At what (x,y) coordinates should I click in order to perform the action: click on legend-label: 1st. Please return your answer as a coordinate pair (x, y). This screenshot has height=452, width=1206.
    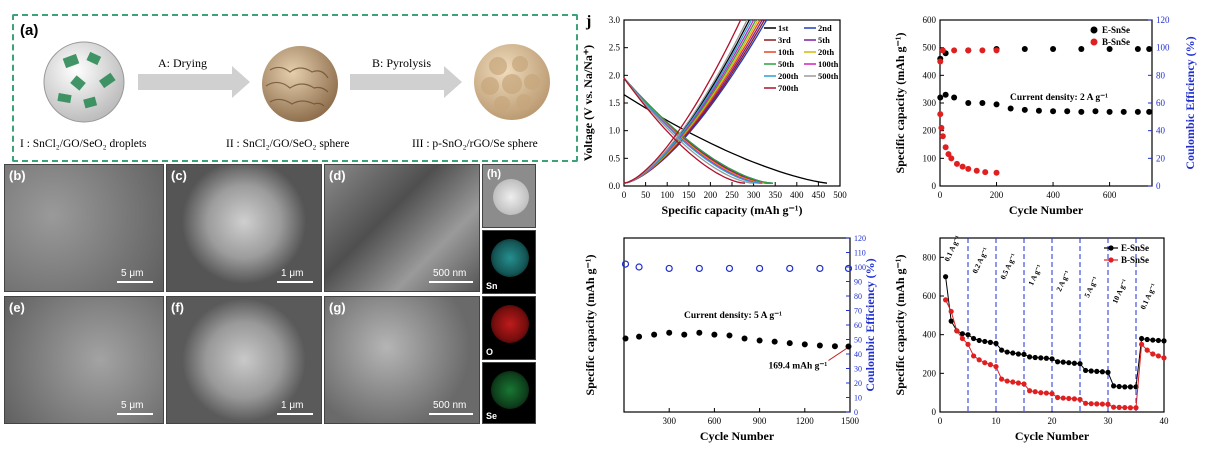
    Looking at the image, I should click on (783, 28).